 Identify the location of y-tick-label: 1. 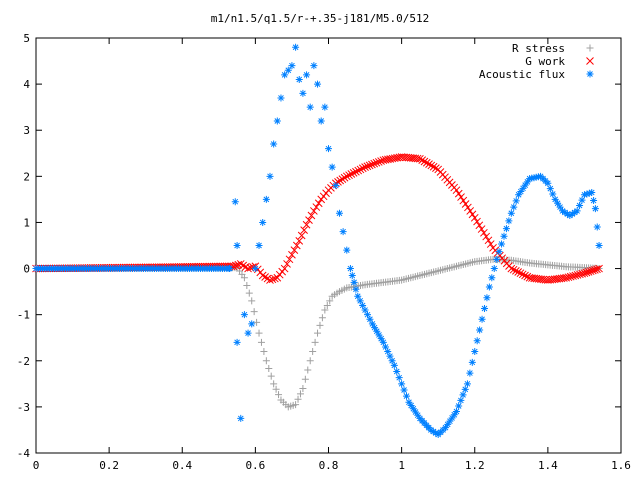
(26, 222).